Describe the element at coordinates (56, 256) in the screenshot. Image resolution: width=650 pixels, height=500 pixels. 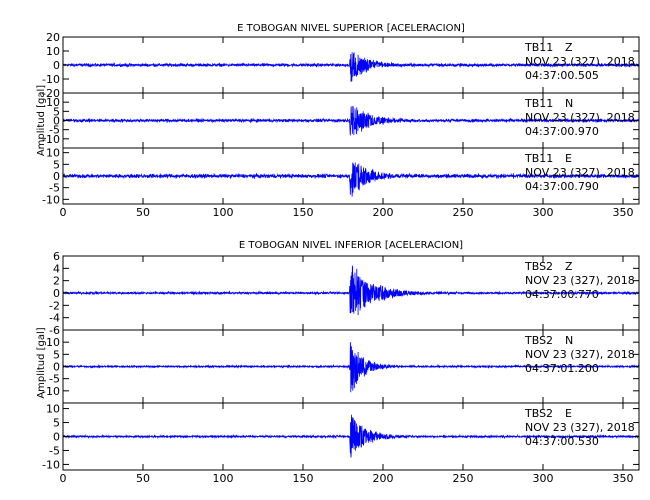
I see `y-tick-label: 6` at that location.